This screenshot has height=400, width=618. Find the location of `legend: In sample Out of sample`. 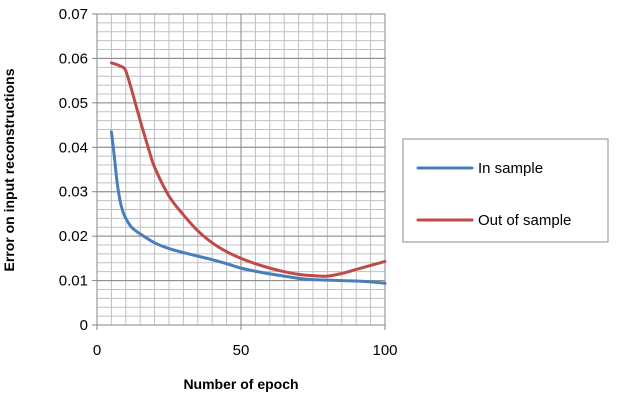

legend: In sample Out of sample is located at coordinates (505, 190).